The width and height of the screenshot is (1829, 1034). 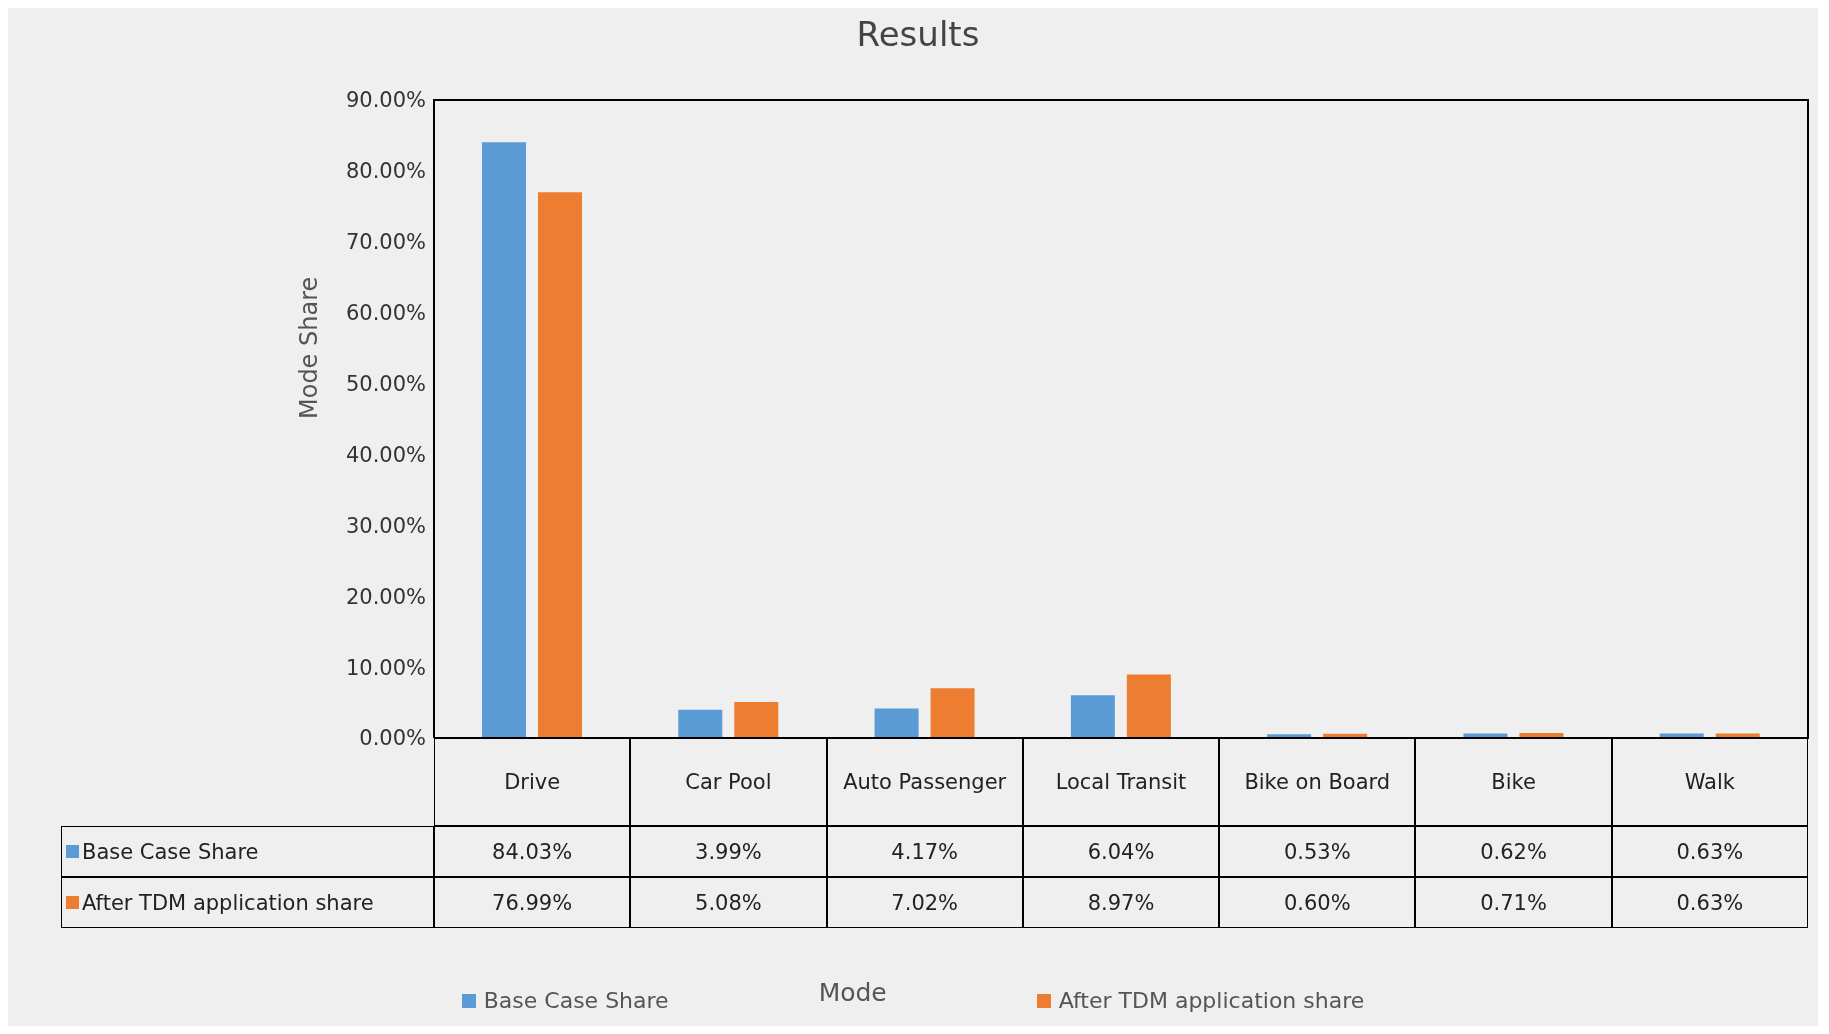 I want to click on data-label: 0.53%, so click(x=1317, y=851).